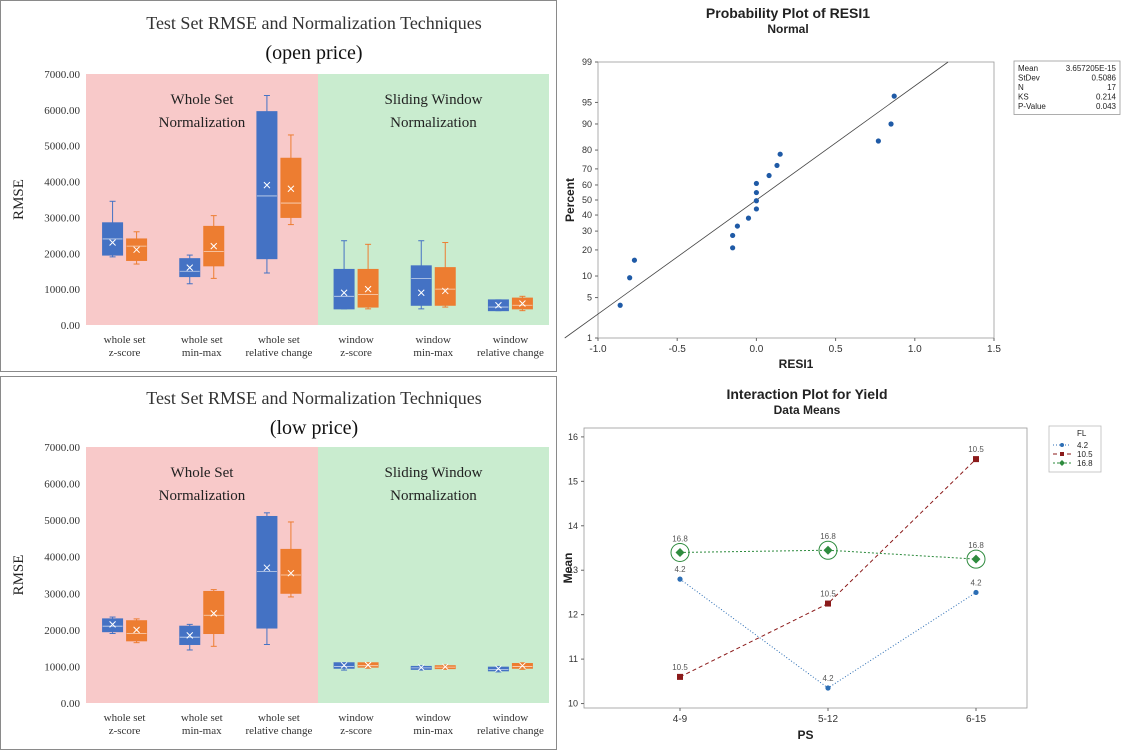 The width and height of the screenshot is (1127, 752). I want to click on x-tick-label: 5-12, so click(828, 719).